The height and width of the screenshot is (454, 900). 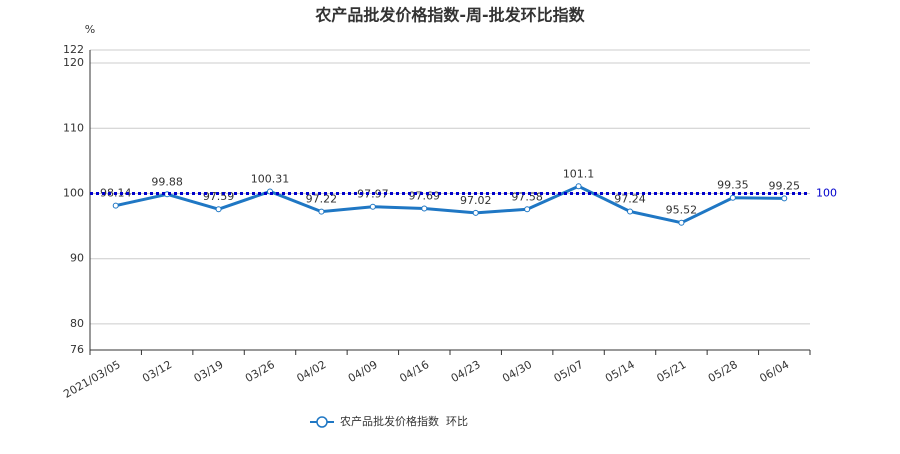 What do you see at coordinates (91, 379) in the screenshot?
I see `x-tick-label: 2021/03/05` at bounding box center [91, 379].